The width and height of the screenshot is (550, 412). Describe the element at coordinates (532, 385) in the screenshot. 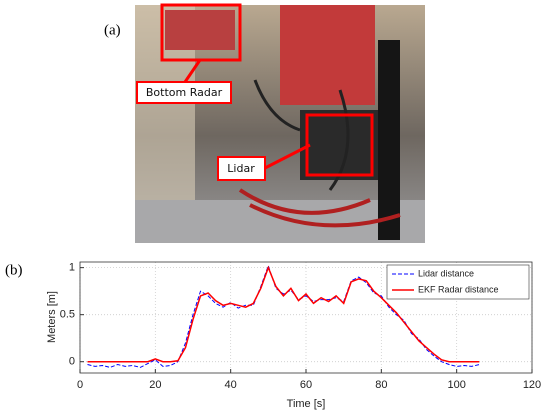

I see `x-tick-label: 120` at that location.